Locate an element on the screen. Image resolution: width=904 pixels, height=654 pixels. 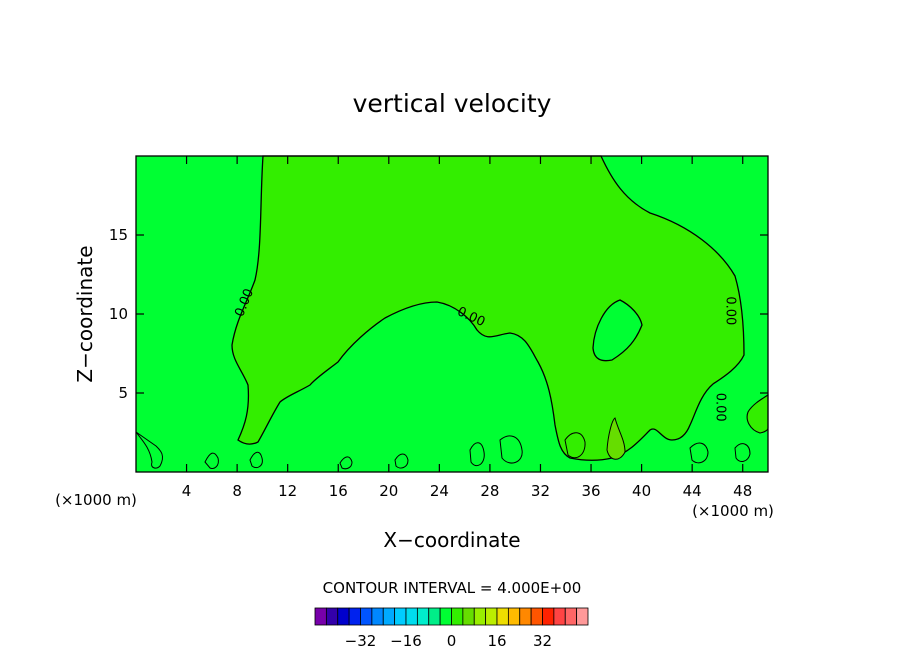
x-tick-label-8: 8 is located at coordinates (237, 491).